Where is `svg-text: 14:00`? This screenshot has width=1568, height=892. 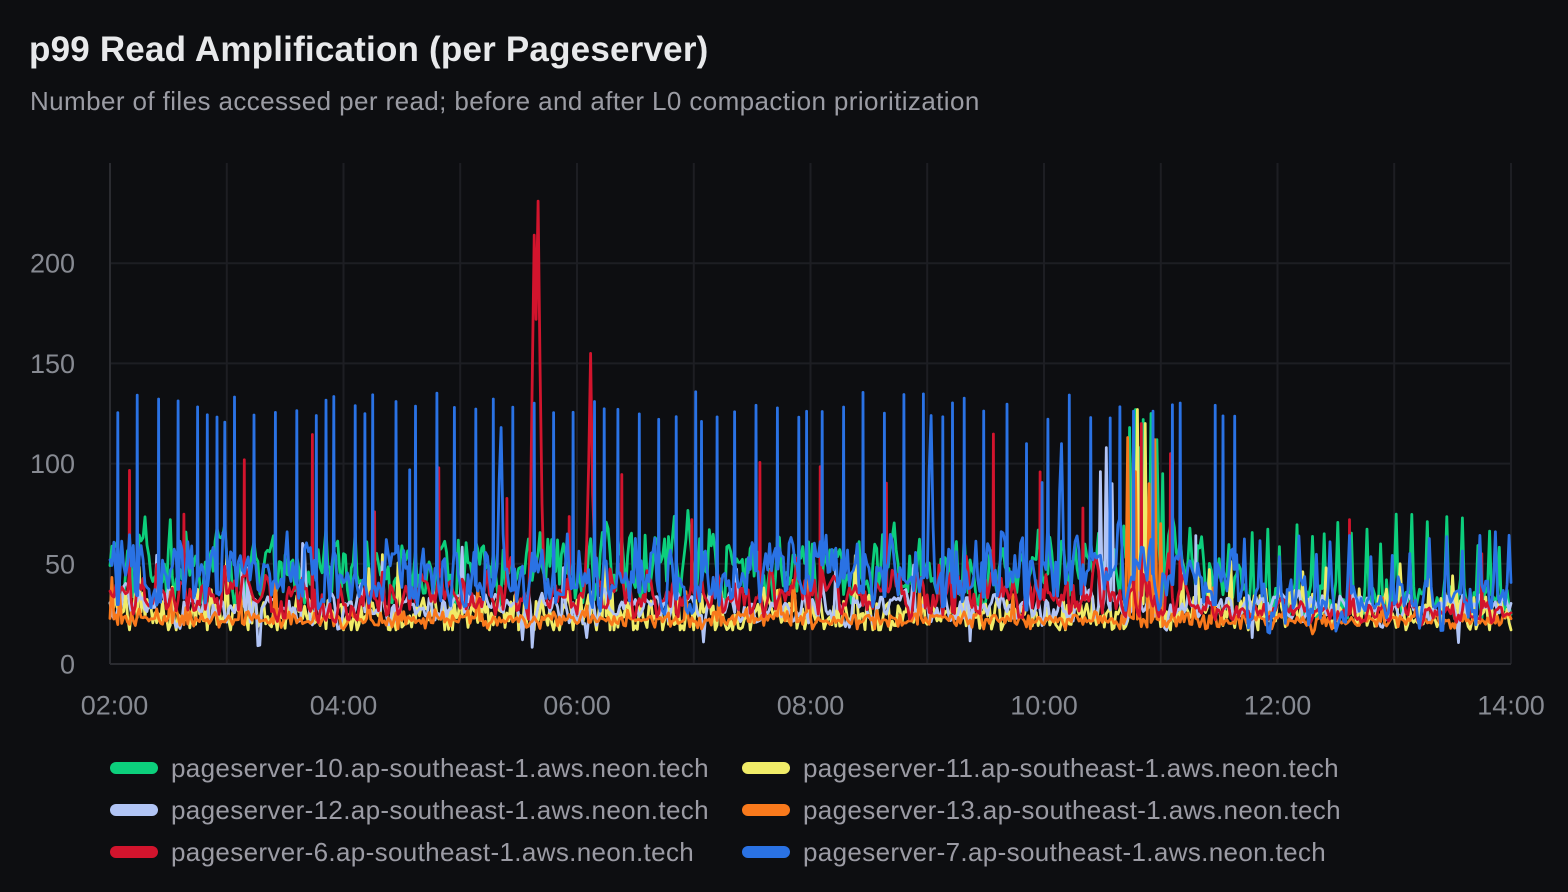 svg-text: 14:00 is located at coordinates (1511, 706).